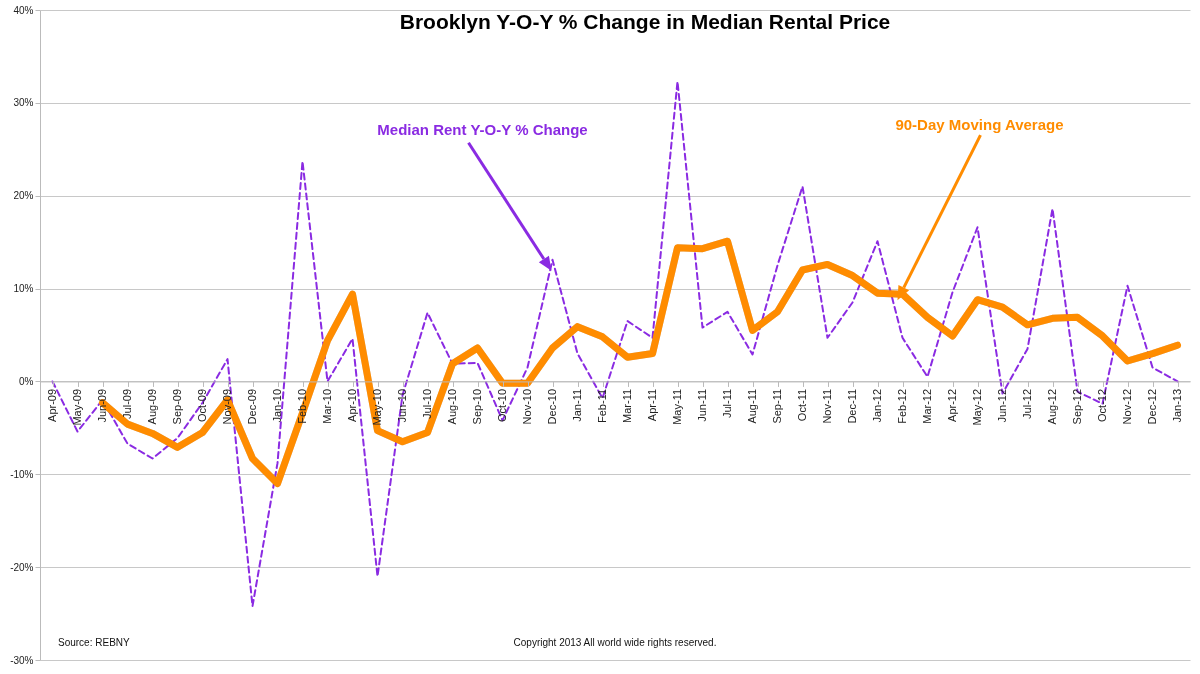 The width and height of the screenshot is (1200, 674). What do you see at coordinates (127, 403) in the screenshot?
I see `x-tick-label: Jul-09` at bounding box center [127, 403].